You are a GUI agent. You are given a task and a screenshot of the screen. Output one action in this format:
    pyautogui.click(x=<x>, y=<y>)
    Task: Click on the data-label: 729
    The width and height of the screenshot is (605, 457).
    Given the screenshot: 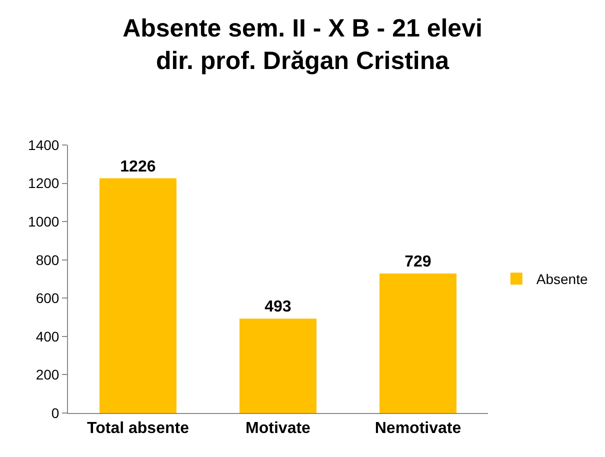 What is the action you would take?
    pyautogui.click(x=418, y=261)
    